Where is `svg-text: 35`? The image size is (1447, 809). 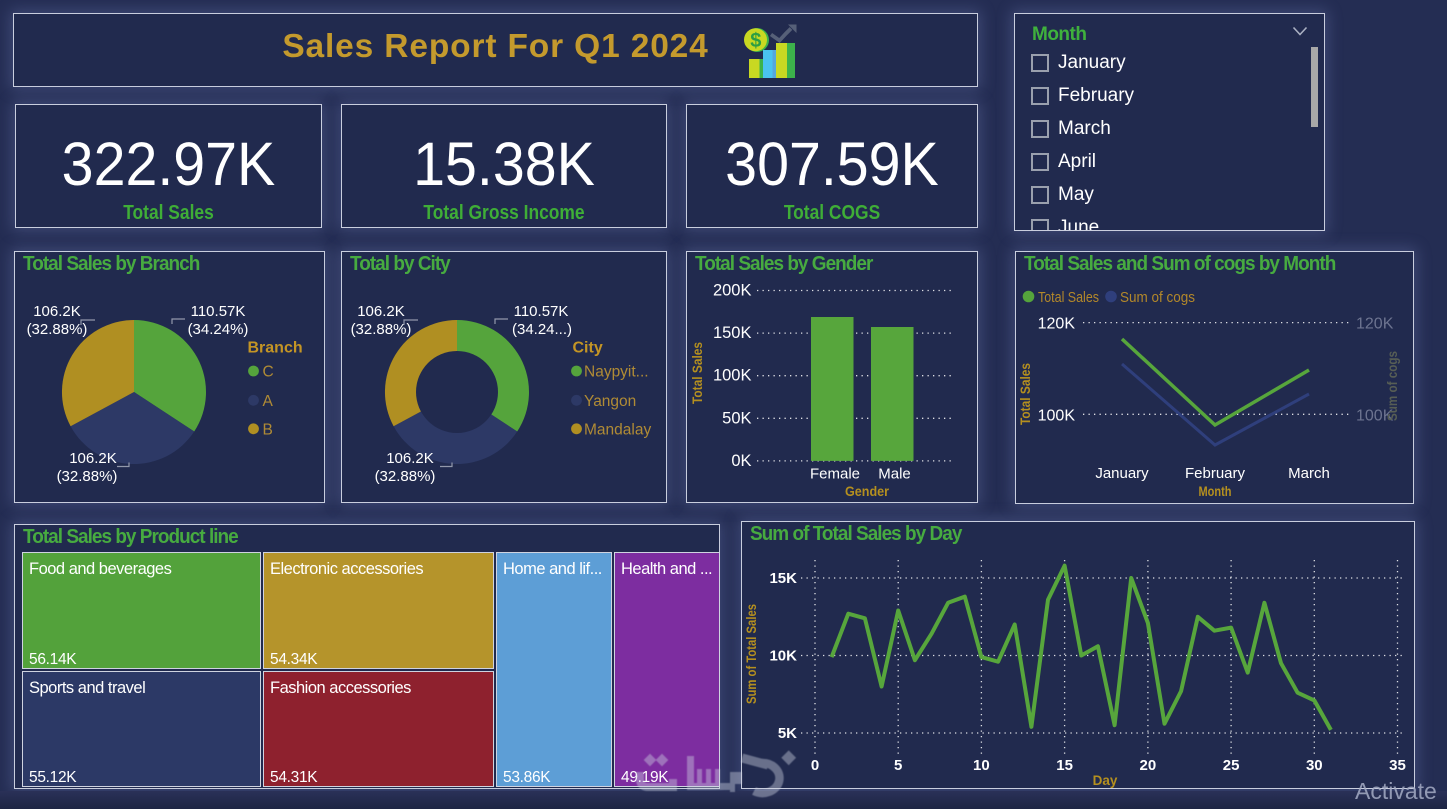 svg-text: 35 is located at coordinates (1397, 765).